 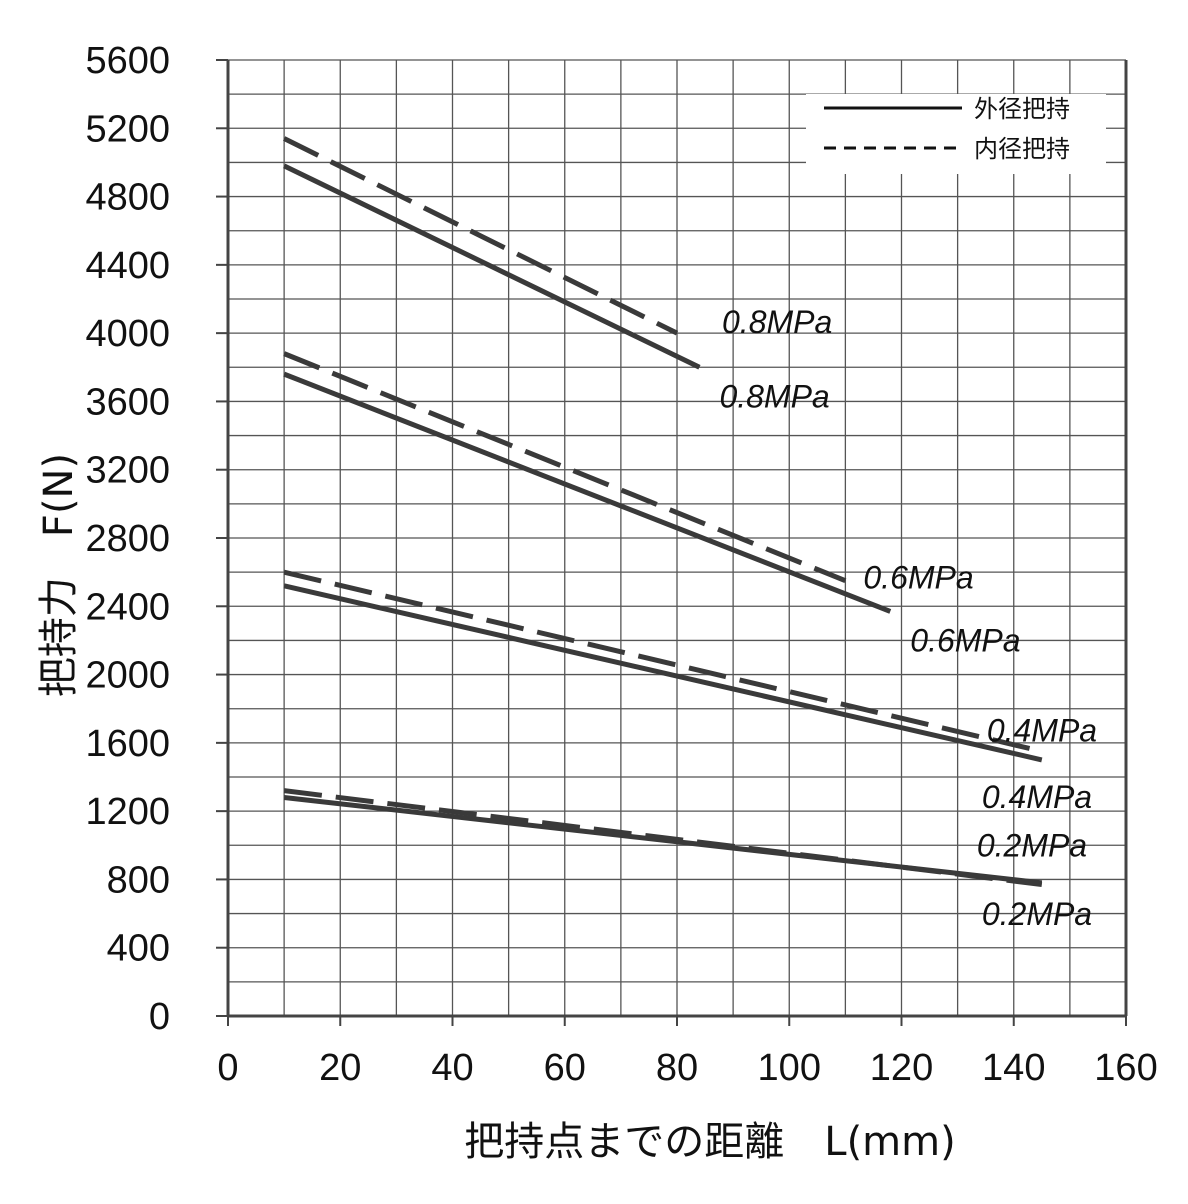 I want to click on series-line-04MPa-dashed, so click(x=663, y=661).